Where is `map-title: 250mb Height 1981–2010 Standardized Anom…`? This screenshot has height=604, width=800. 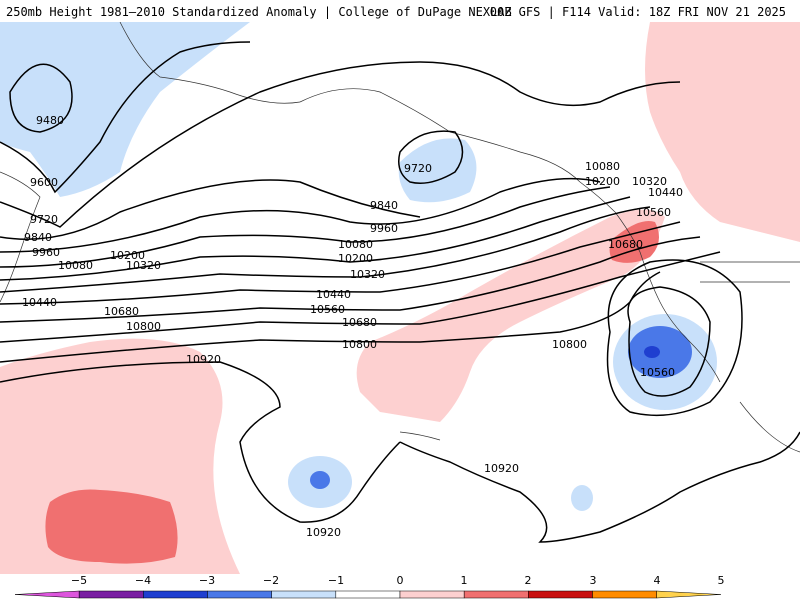 map-title: 250mb Height 1981–2010 Standardized Anom… is located at coordinates (259, 12).